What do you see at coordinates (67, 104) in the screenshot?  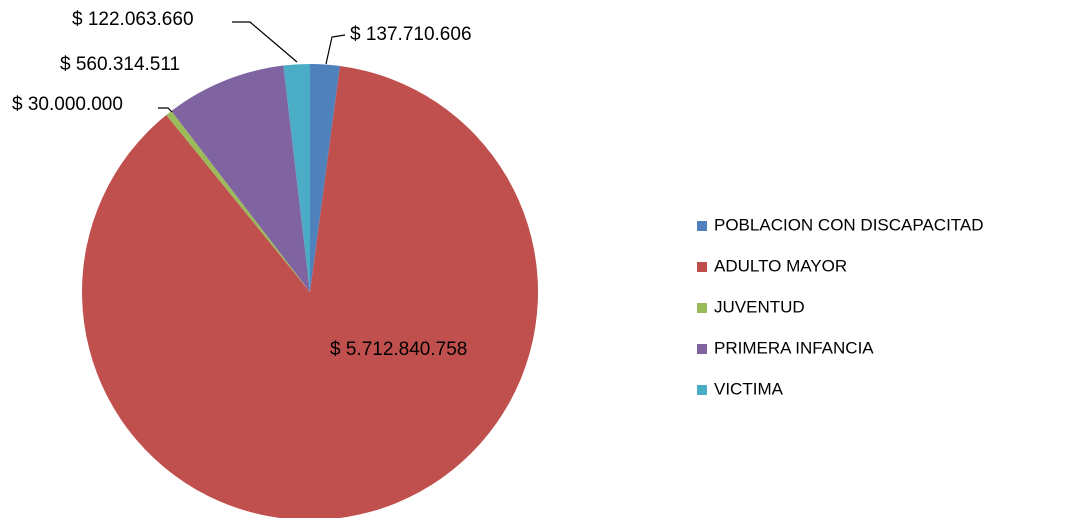 I see `data-label: $ 30.000.000` at bounding box center [67, 104].